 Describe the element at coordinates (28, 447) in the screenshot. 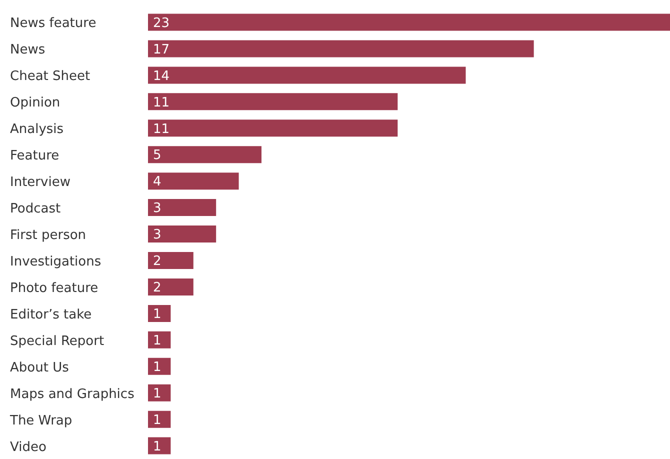

I see `y-tick-label: Video` at that location.